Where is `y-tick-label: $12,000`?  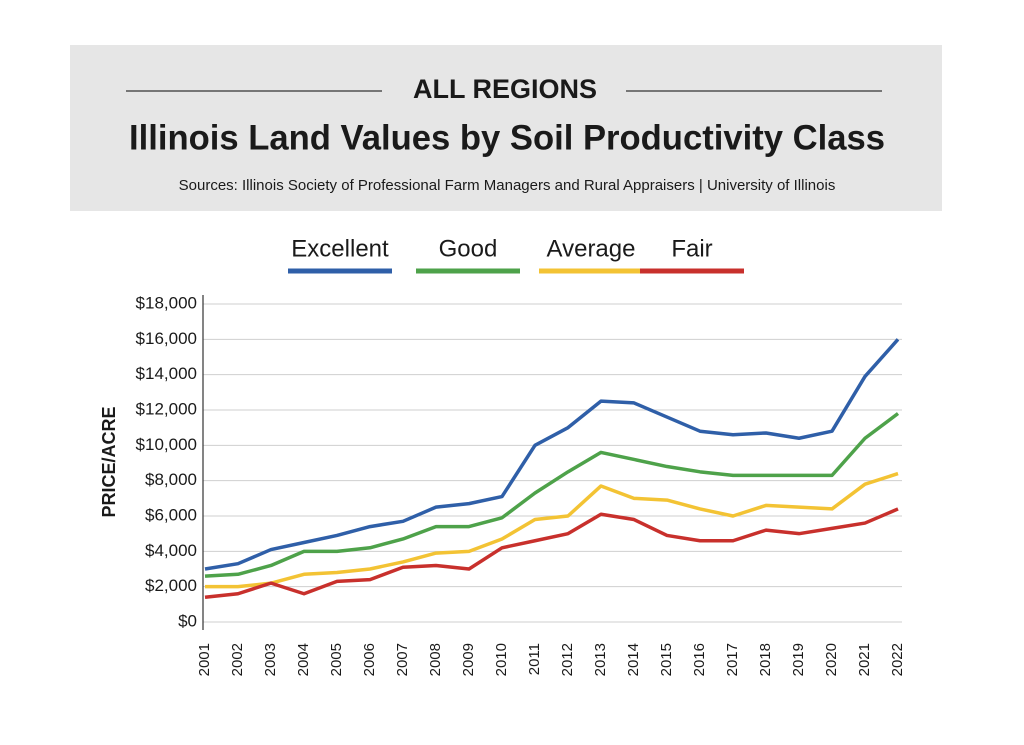 y-tick-label: $12,000 is located at coordinates (166, 408).